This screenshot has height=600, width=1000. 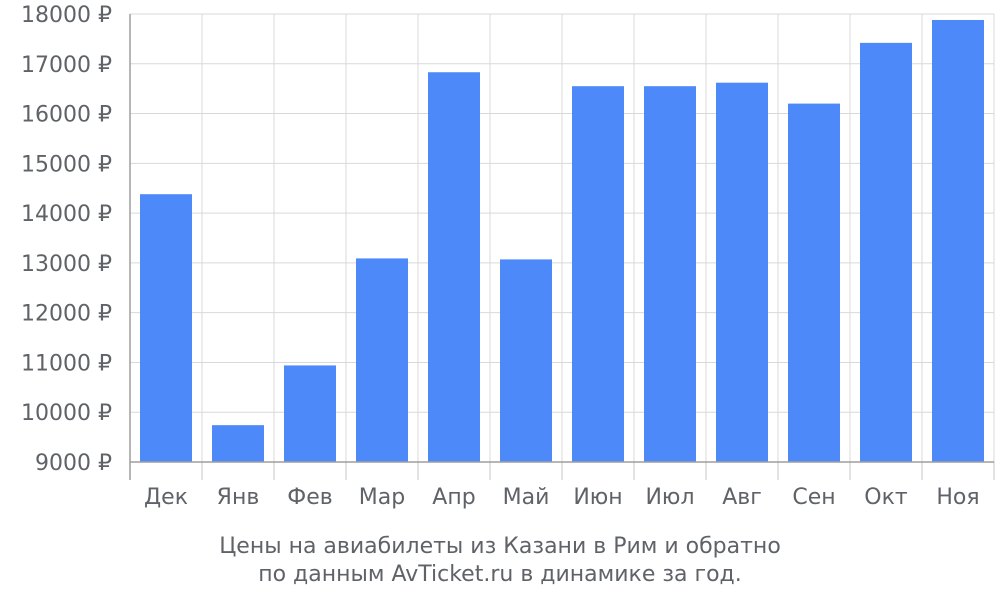 I want to click on y-tick-label: 14000 ₽, so click(x=66, y=214).